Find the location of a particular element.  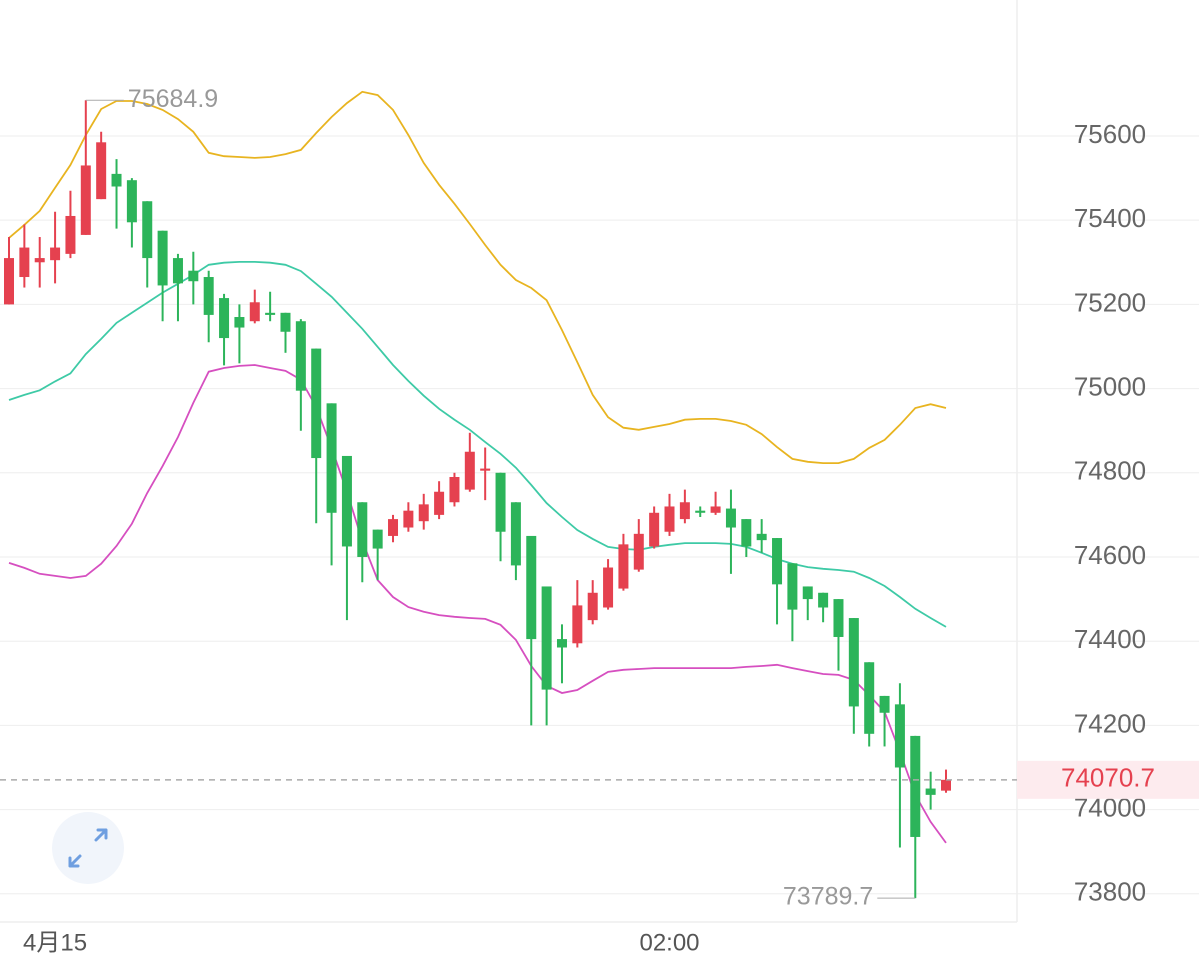

y-tick-label: 75400 is located at coordinates (1110, 218).